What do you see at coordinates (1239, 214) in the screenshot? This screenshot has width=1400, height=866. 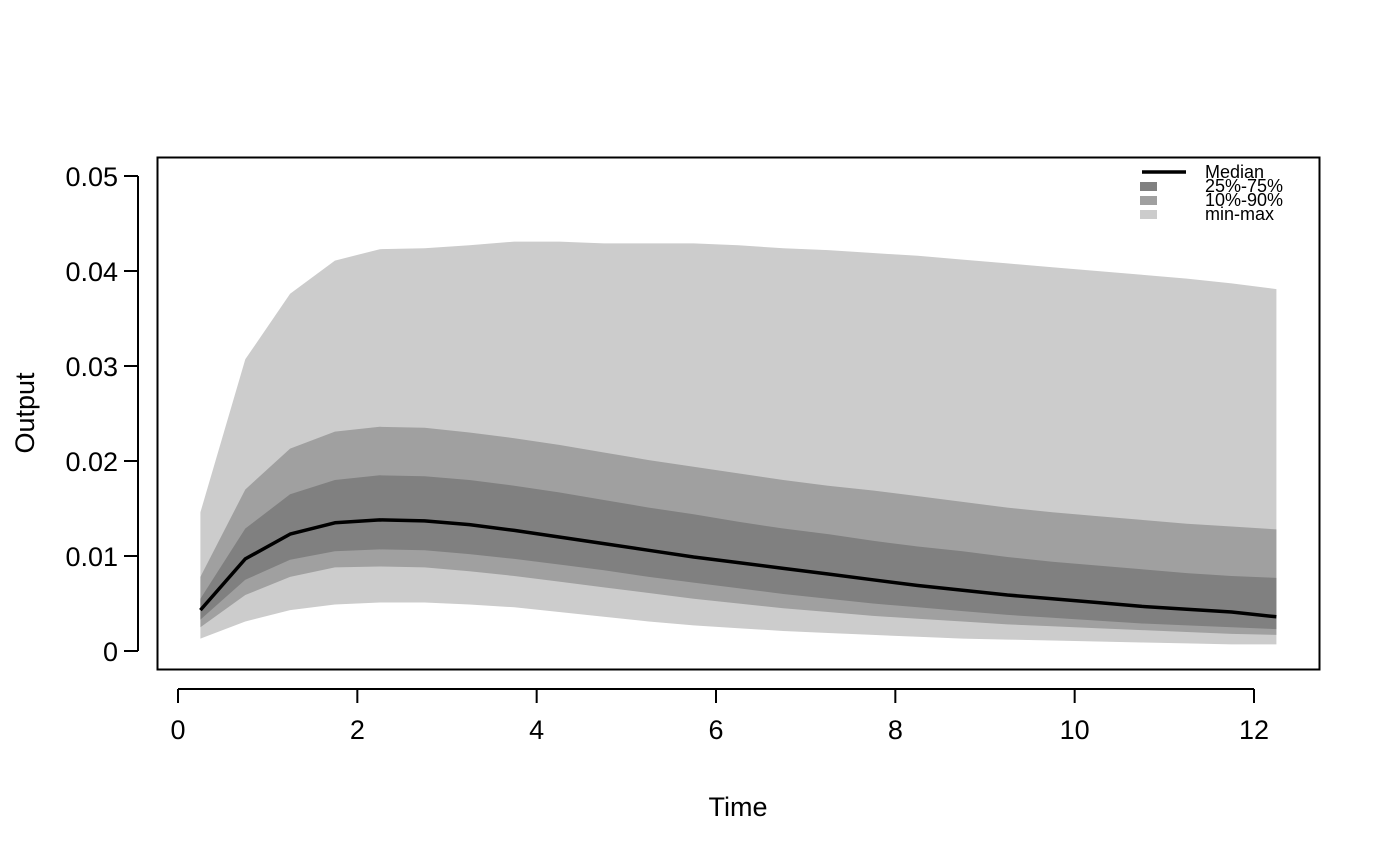 I see `legend-label: min-max` at bounding box center [1239, 214].